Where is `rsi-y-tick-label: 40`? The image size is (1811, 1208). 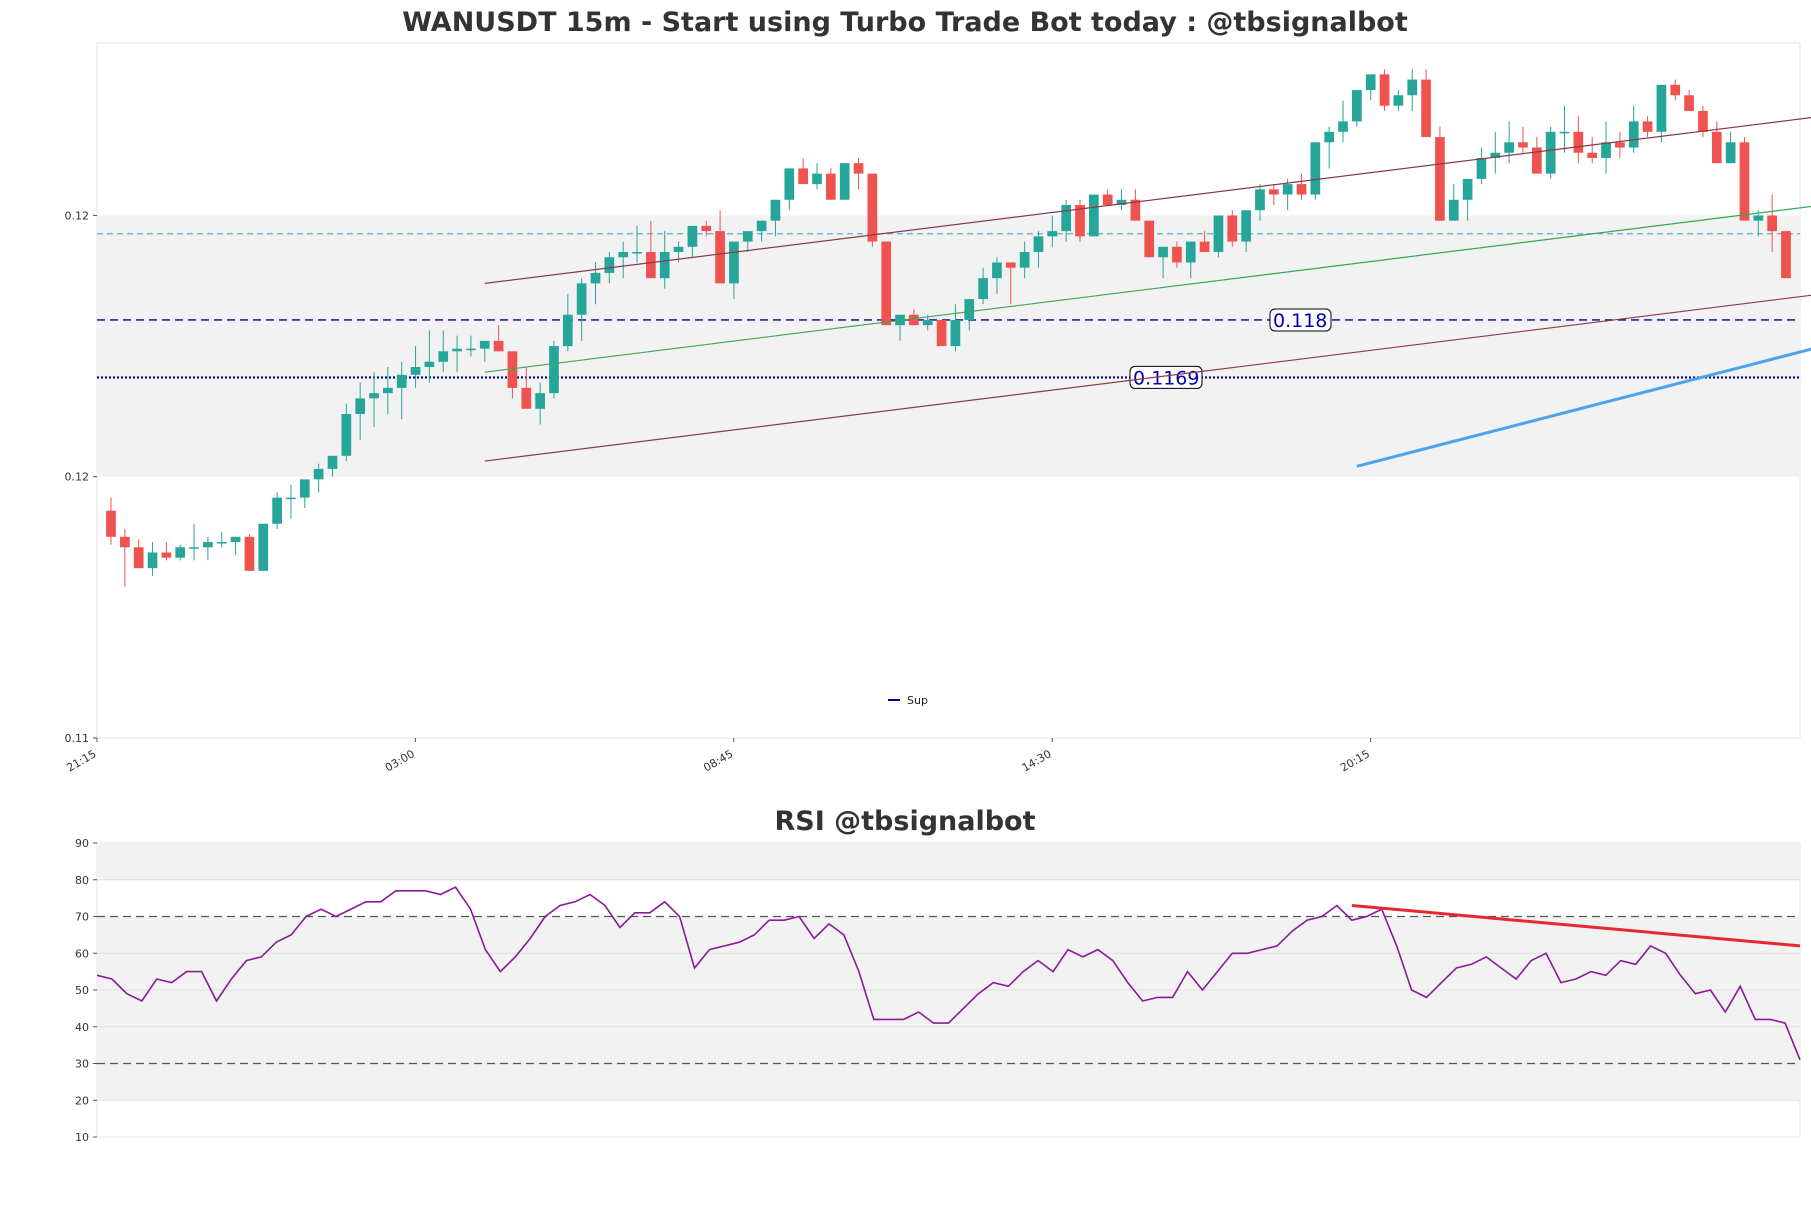 rsi-y-tick-label: 40 is located at coordinates (82, 1027).